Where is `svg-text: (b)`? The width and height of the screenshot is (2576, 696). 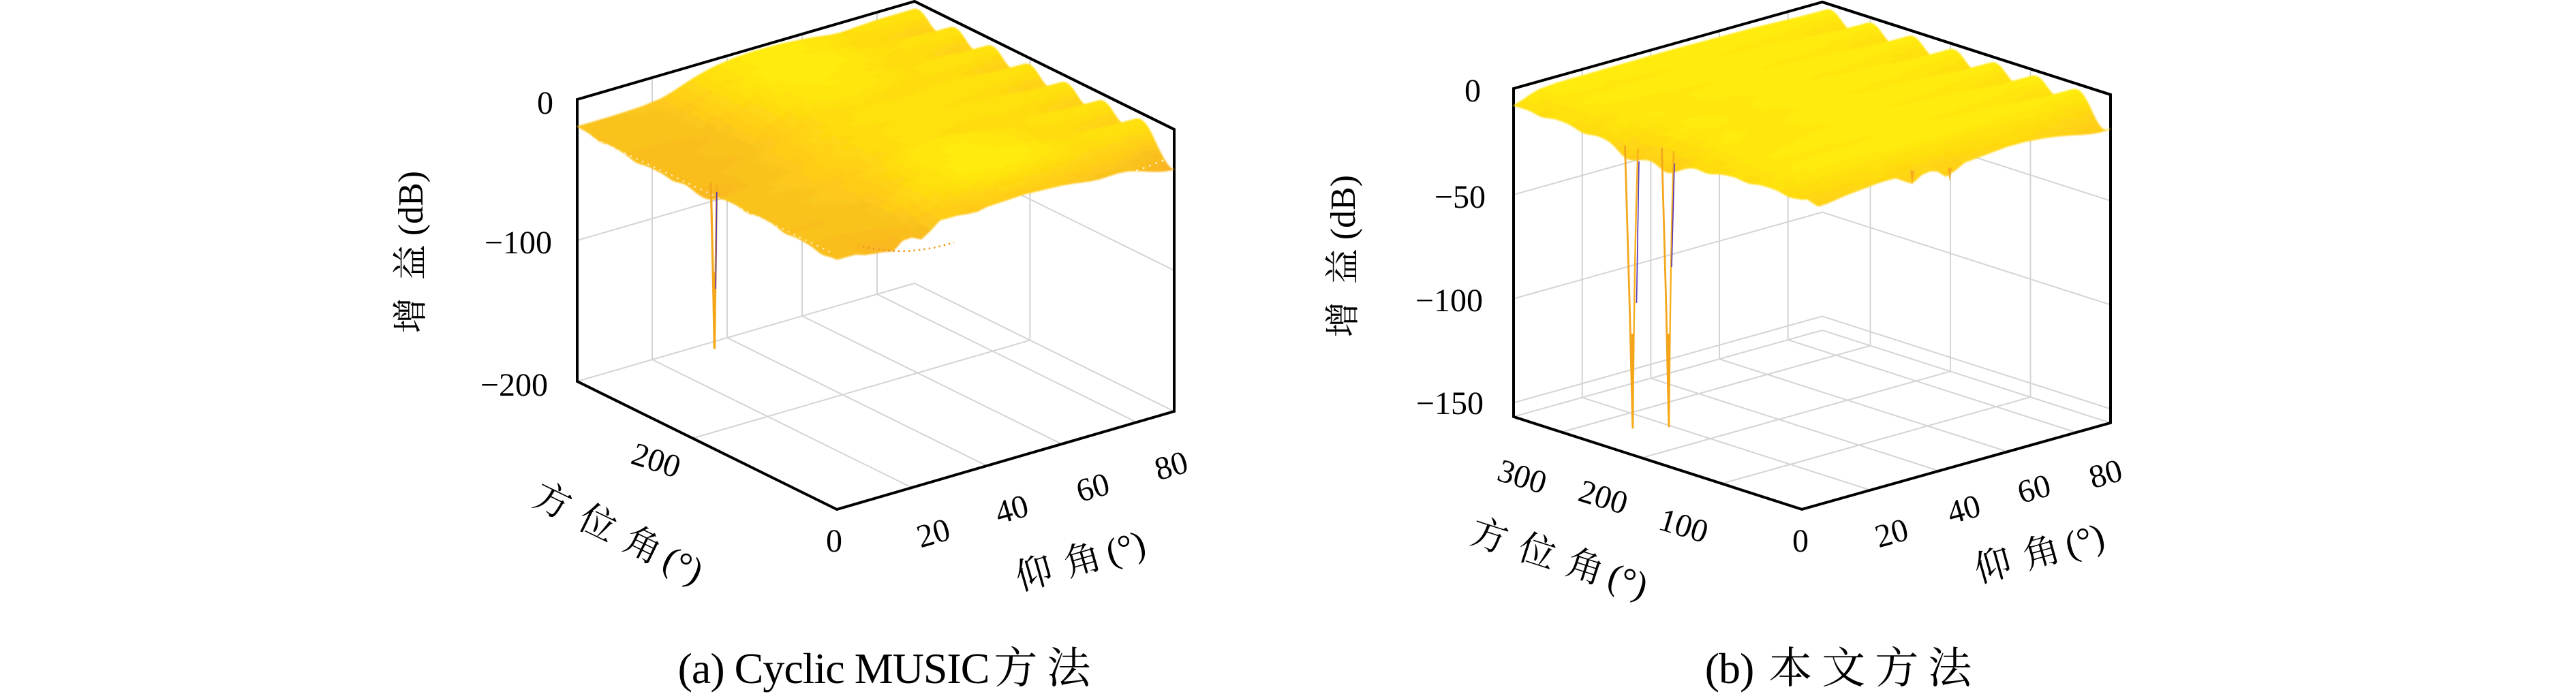 svg-text: (b) is located at coordinates (1730, 668).